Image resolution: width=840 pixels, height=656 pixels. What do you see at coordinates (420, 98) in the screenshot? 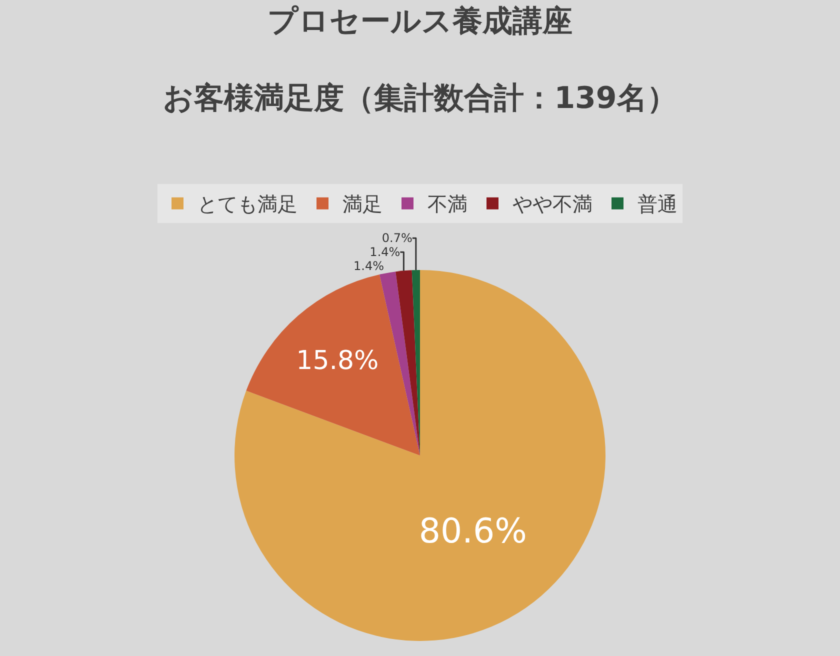
I see `chart-subtitle: お客様満足度（集計数合計：139名）` at bounding box center [420, 98].